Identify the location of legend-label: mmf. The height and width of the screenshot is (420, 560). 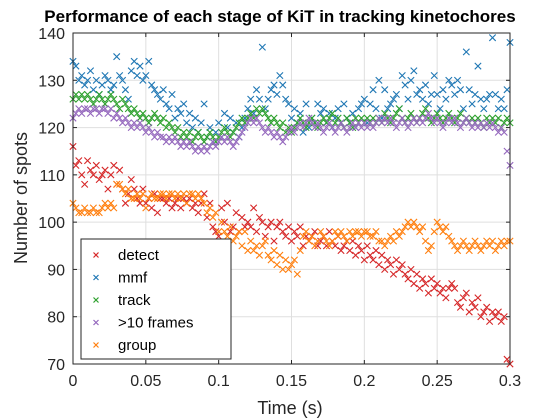
(133, 278).